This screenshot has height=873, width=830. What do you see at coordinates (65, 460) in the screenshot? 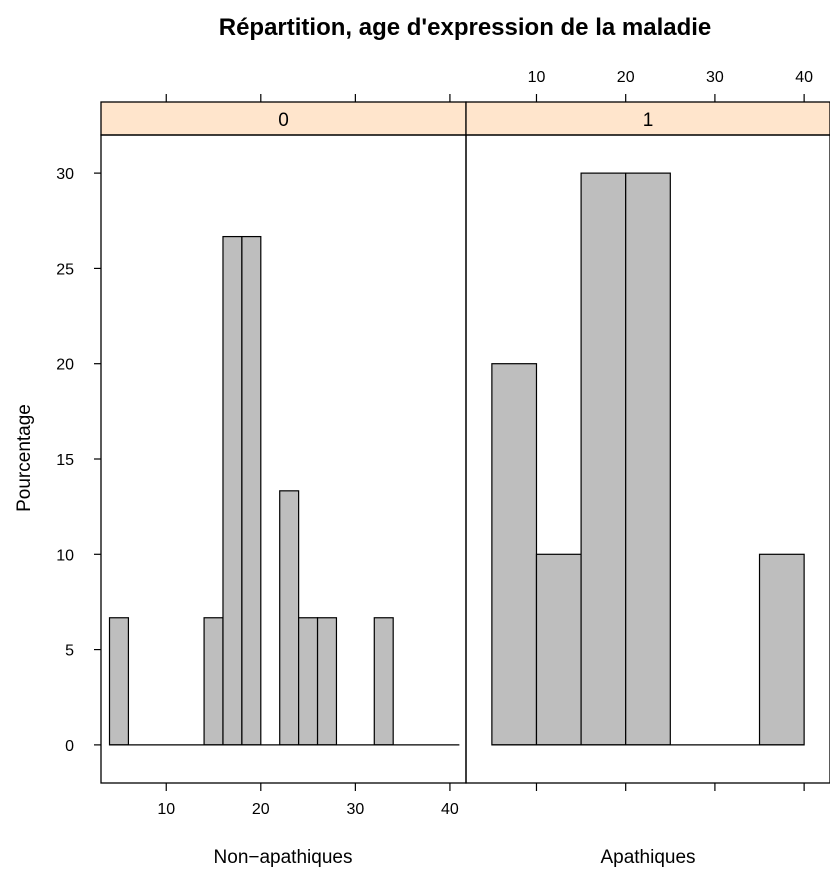
I see `y-tick-label: 15` at bounding box center [65, 460].